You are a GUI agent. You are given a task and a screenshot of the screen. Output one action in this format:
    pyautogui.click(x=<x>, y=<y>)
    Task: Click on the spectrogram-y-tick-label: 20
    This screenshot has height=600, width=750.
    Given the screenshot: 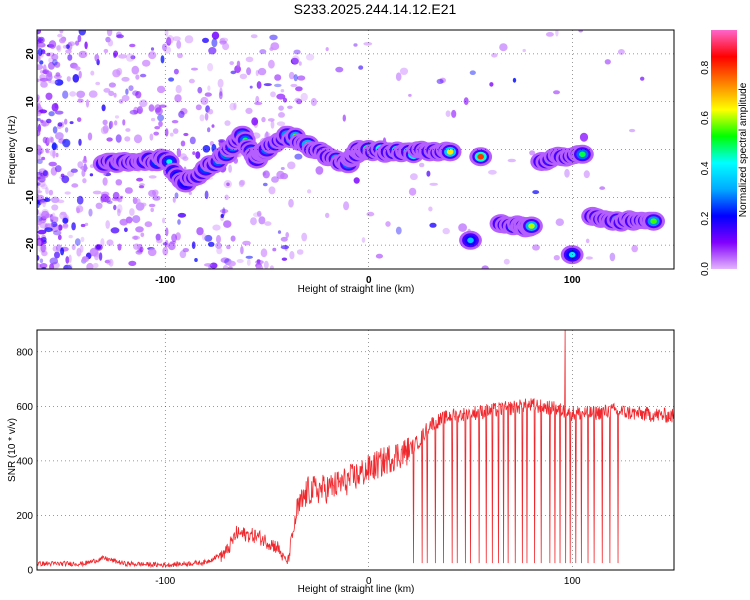 What is the action you would take?
    pyautogui.click(x=30, y=54)
    